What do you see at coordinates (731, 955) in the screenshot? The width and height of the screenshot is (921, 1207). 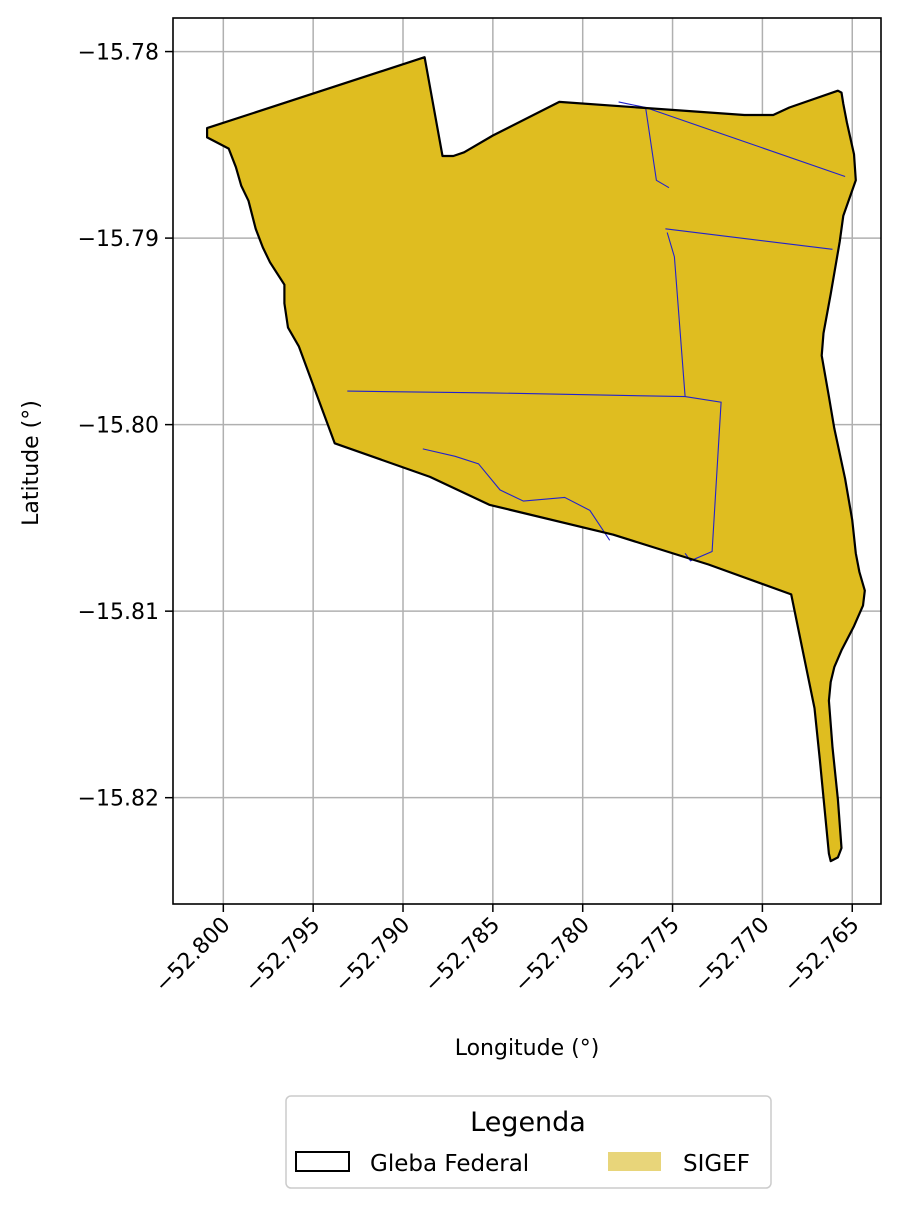 I see `x-tick-label: −52.770` at bounding box center [731, 955].